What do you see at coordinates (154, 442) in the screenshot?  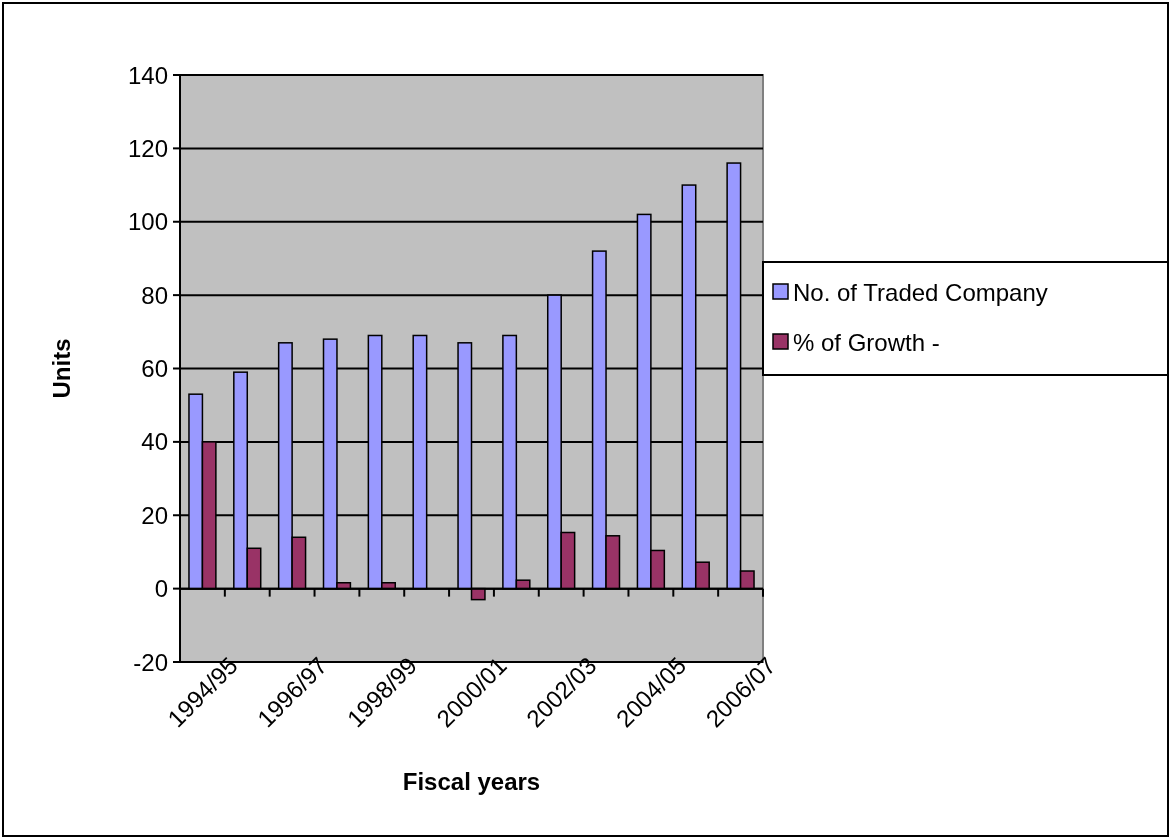 I see `y-tick-label: 40` at bounding box center [154, 442].